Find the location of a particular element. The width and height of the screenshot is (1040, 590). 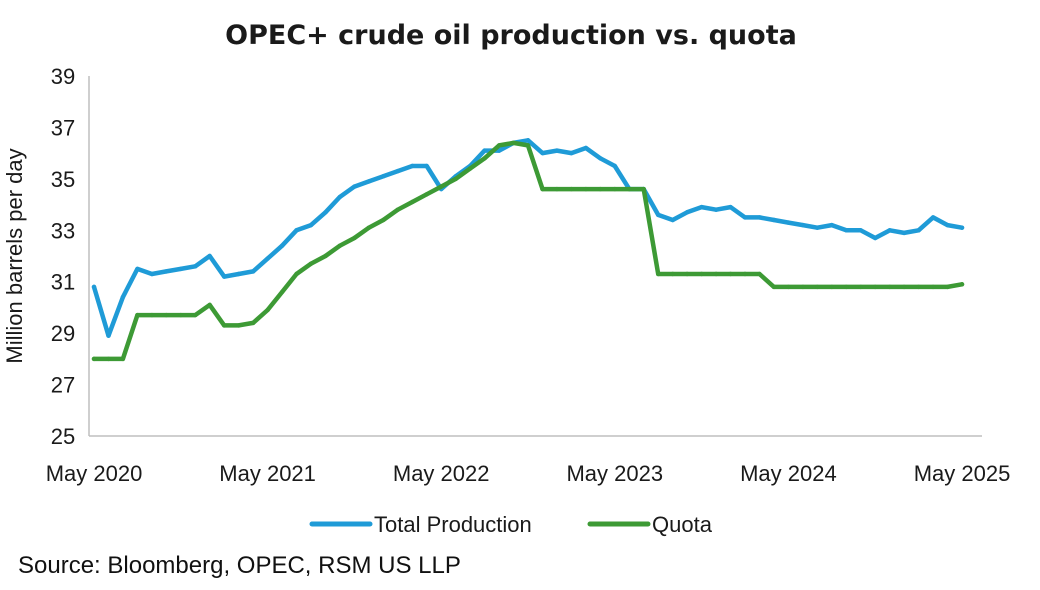

x-tick-label: May 2020 is located at coordinates (94, 473).